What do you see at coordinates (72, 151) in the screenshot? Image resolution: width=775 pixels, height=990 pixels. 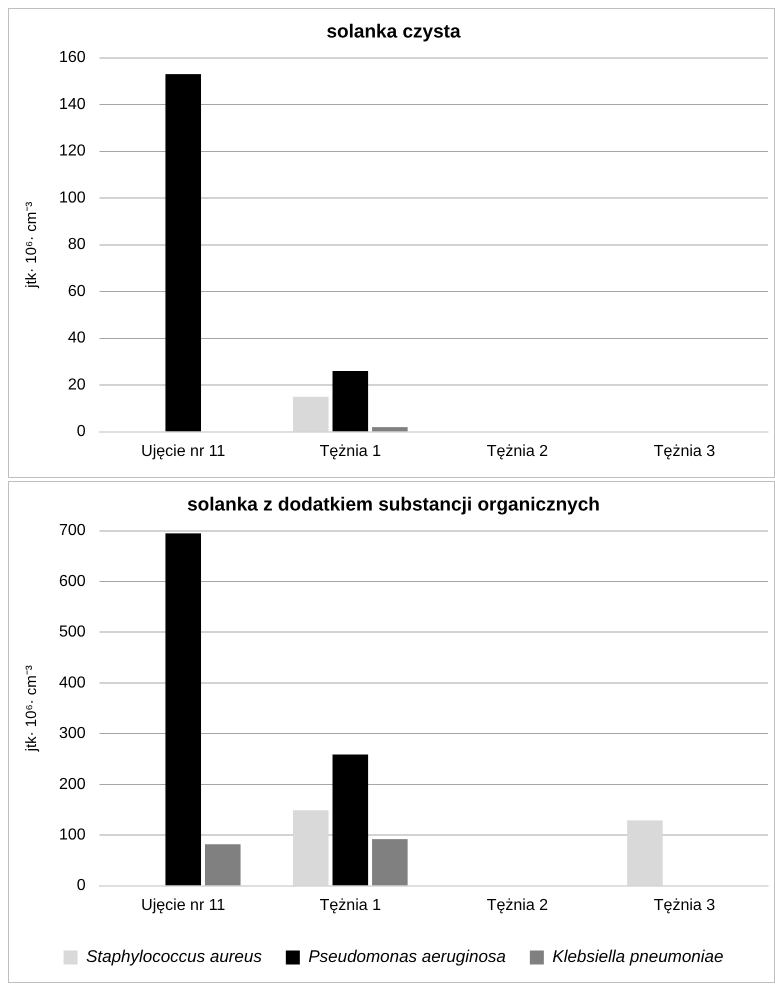 I see `y-tick-label: 120` at bounding box center [72, 151].